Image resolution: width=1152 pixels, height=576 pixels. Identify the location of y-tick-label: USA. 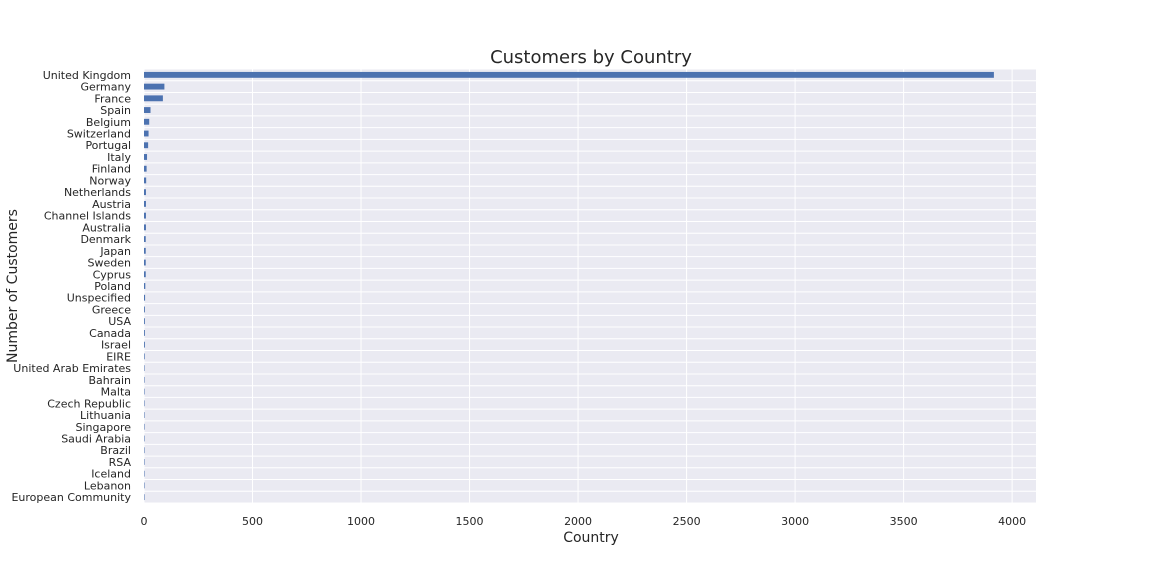
(119, 321).